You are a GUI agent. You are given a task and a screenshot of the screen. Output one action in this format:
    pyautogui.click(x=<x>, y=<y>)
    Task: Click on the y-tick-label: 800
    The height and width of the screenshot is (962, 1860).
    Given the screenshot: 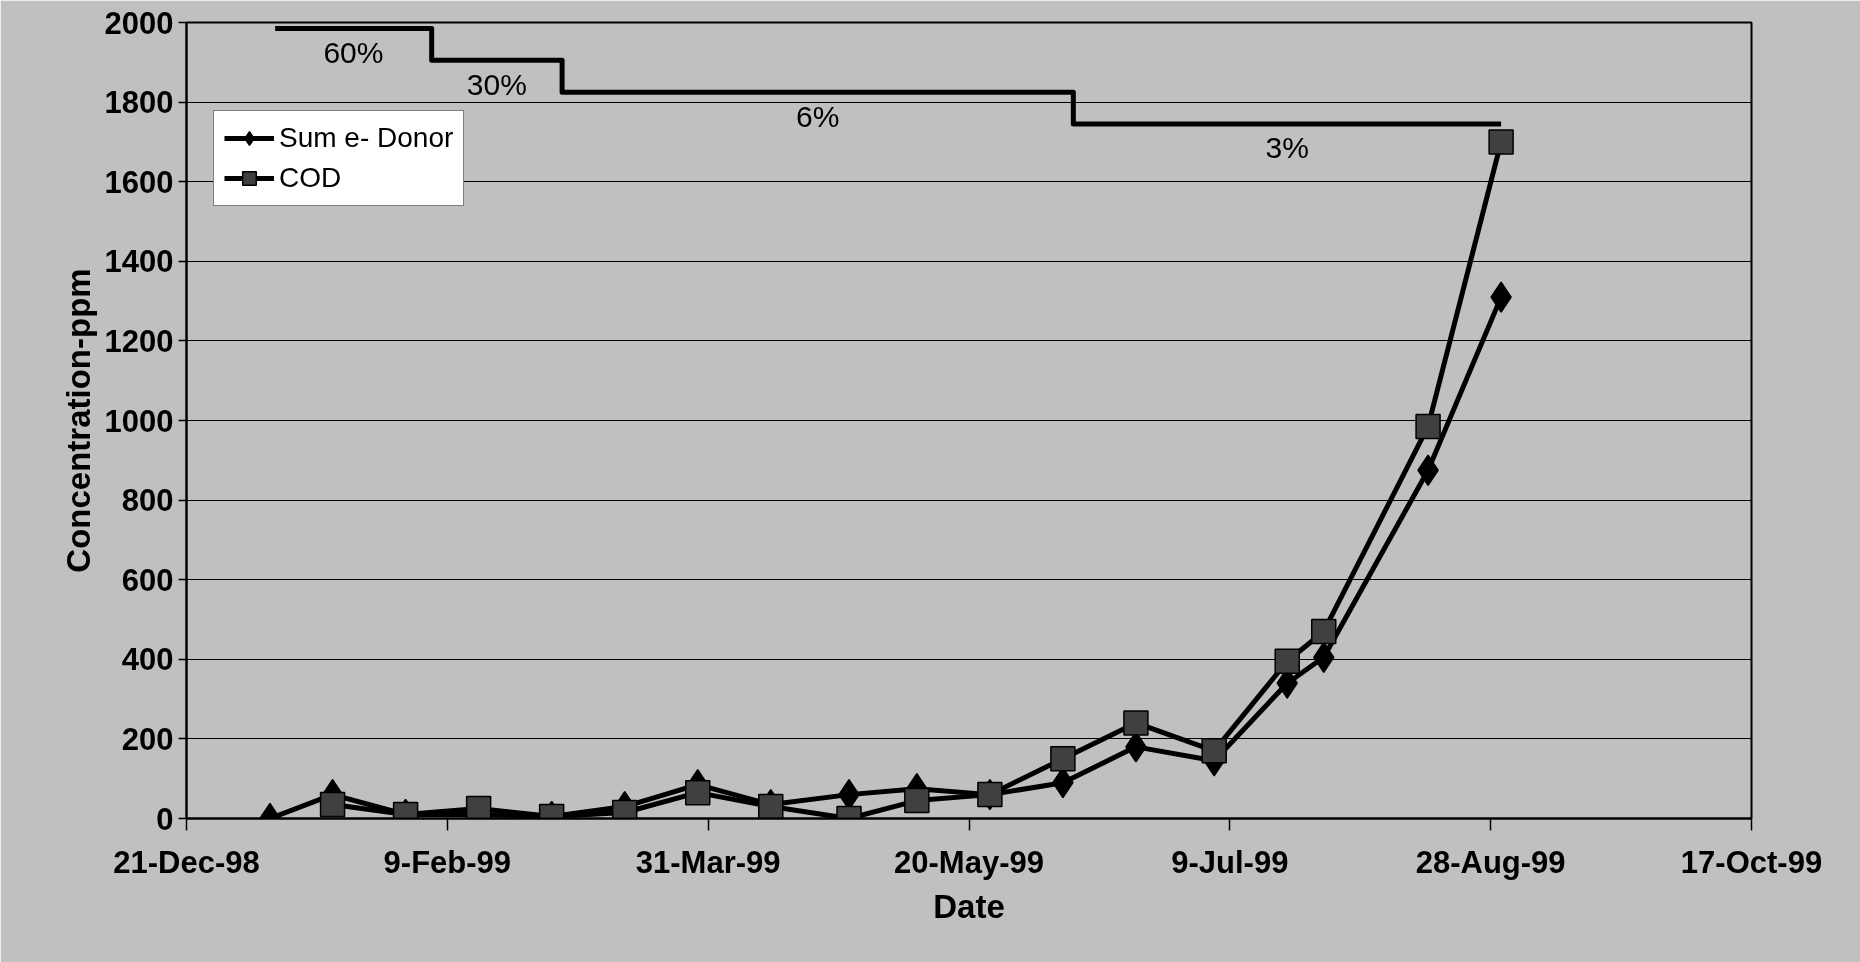 What is the action you would take?
    pyautogui.click(x=147, y=501)
    